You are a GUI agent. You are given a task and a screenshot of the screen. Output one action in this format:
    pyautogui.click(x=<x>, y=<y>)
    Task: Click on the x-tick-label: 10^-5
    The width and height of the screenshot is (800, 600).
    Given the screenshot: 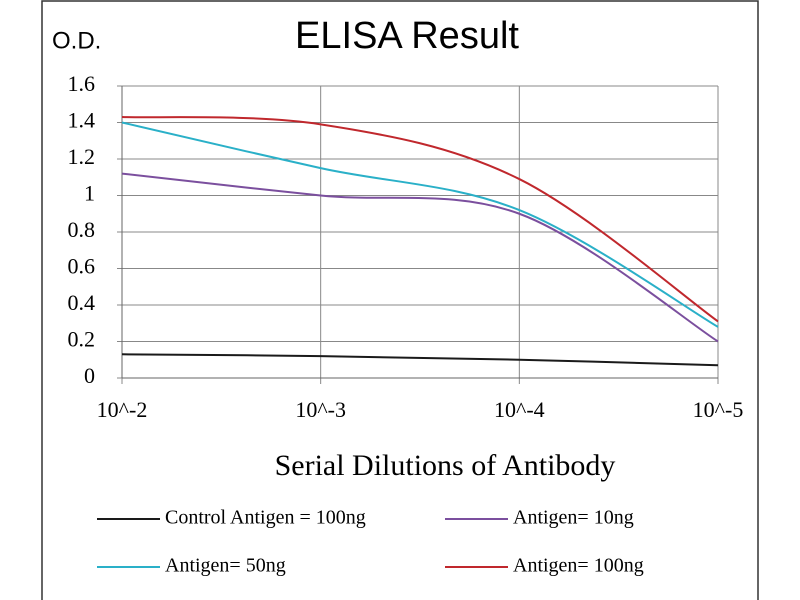 What is the action you would take?
    pyautogui.click(x=718, y=409)
    